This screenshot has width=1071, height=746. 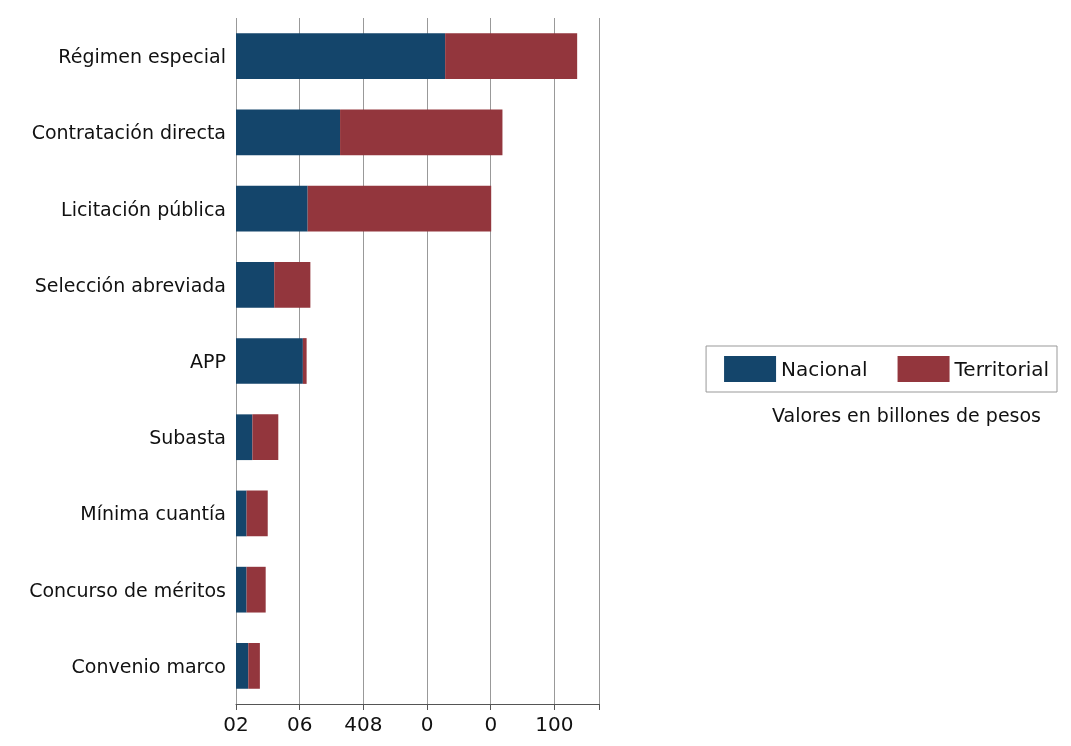 I want to click on y-tick-label: Régimen especial, so click(x=142, y=56).